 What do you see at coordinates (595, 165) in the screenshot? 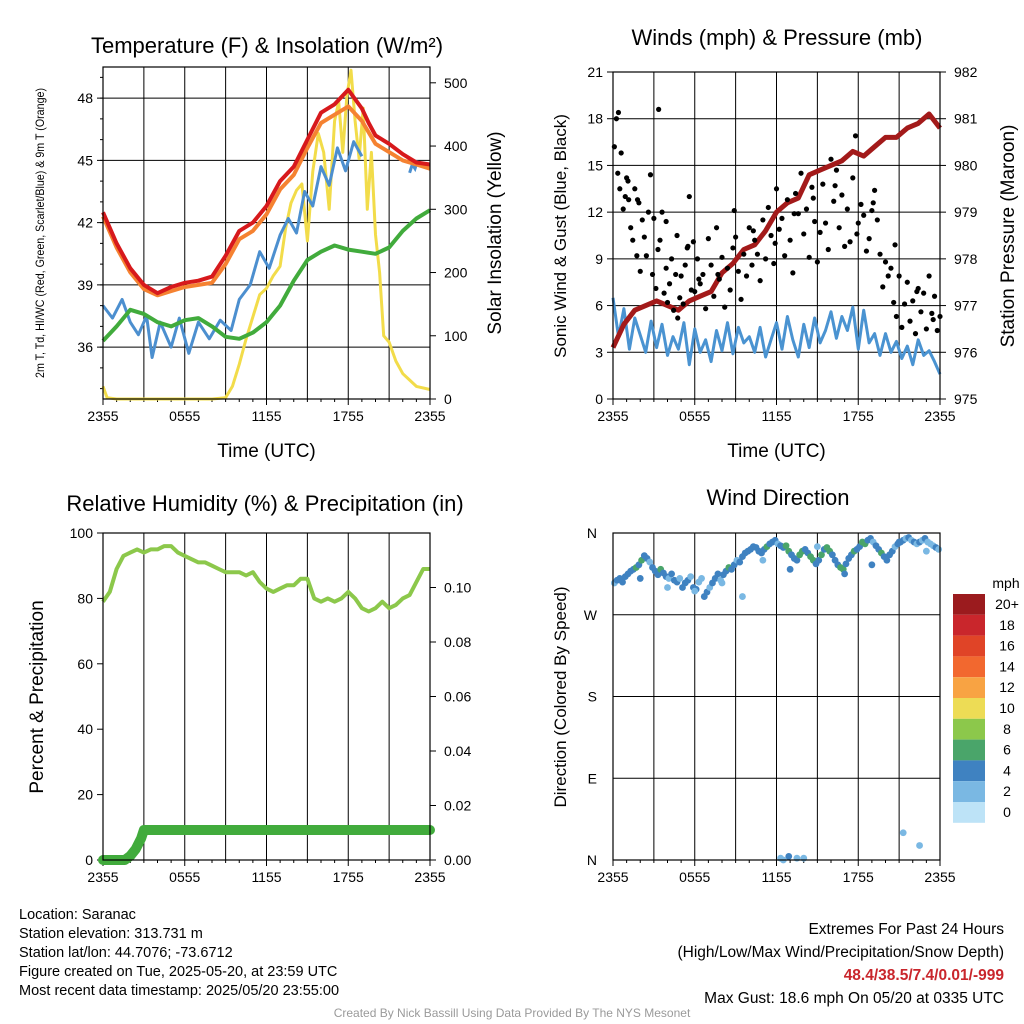
I see `y-tick-label: 15` at bounding box center [595, 165].